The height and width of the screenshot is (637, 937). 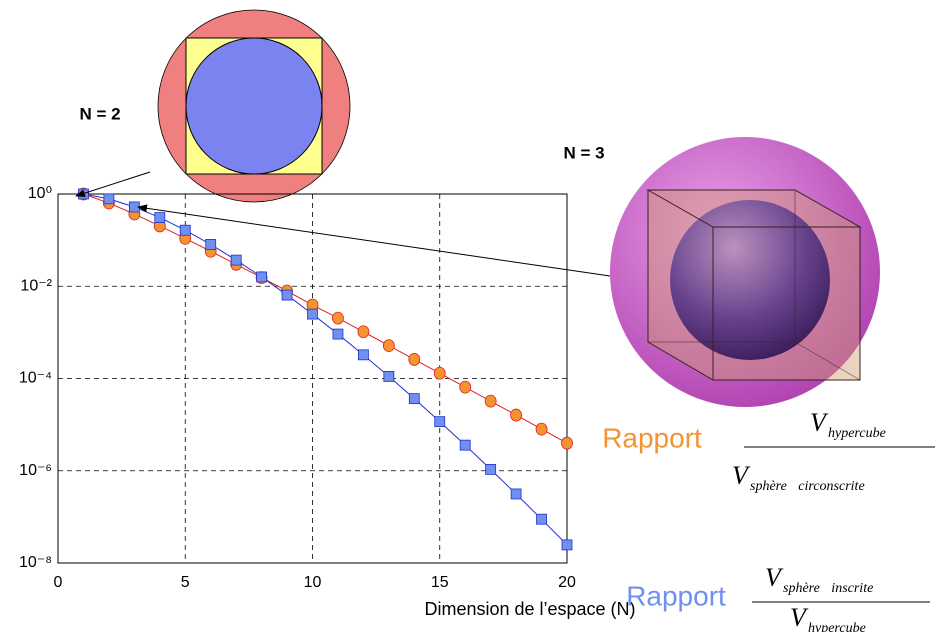 I want to click on y-tick-label: 10⁰, so click(x=40, y=193).